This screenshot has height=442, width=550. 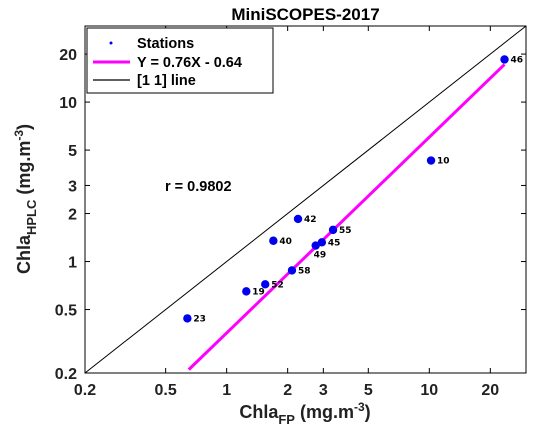 What do you see at coordinates (111, 43) in the screenshot?
I see `legend-marker-stations` at bounding box center [111, 43].